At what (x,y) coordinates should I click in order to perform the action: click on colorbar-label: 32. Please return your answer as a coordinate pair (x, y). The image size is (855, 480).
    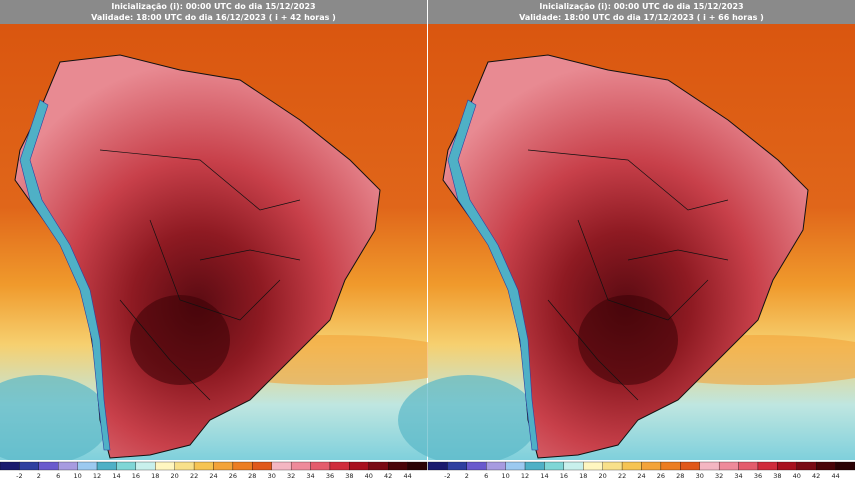
    Looking at the image, I should click on (291, 476).